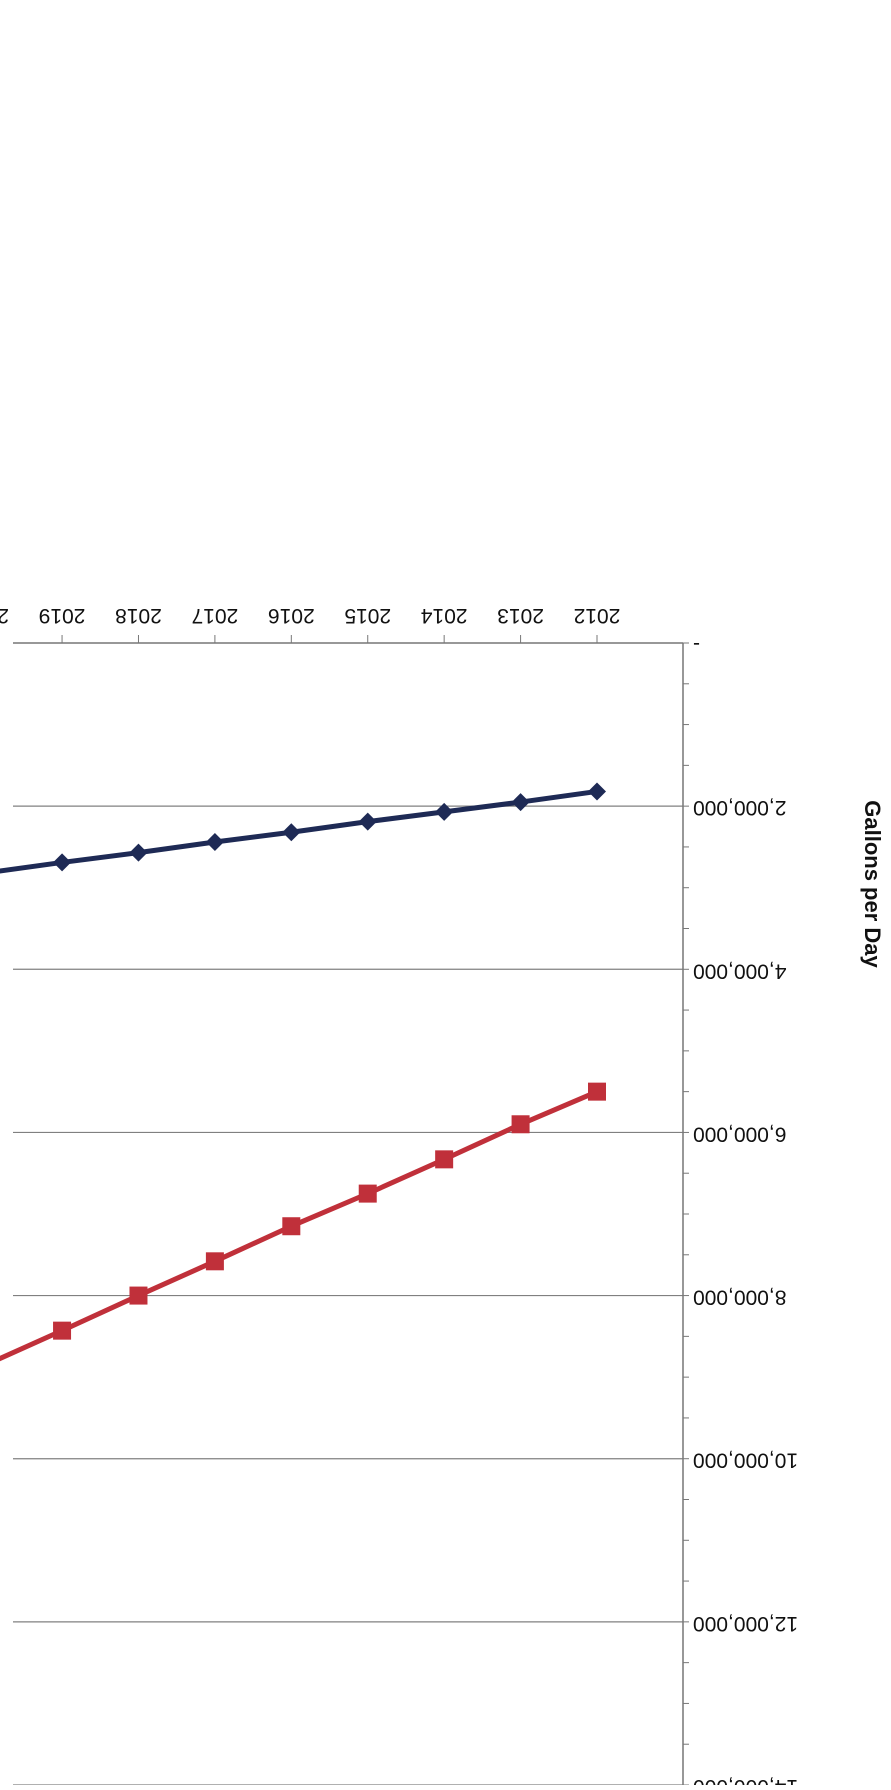 The width and height of the screenshot is (891, 1790). Describe the element at coordinates (367, 615) in the screenshot. I see `x-tick-label: 2015` at that location.